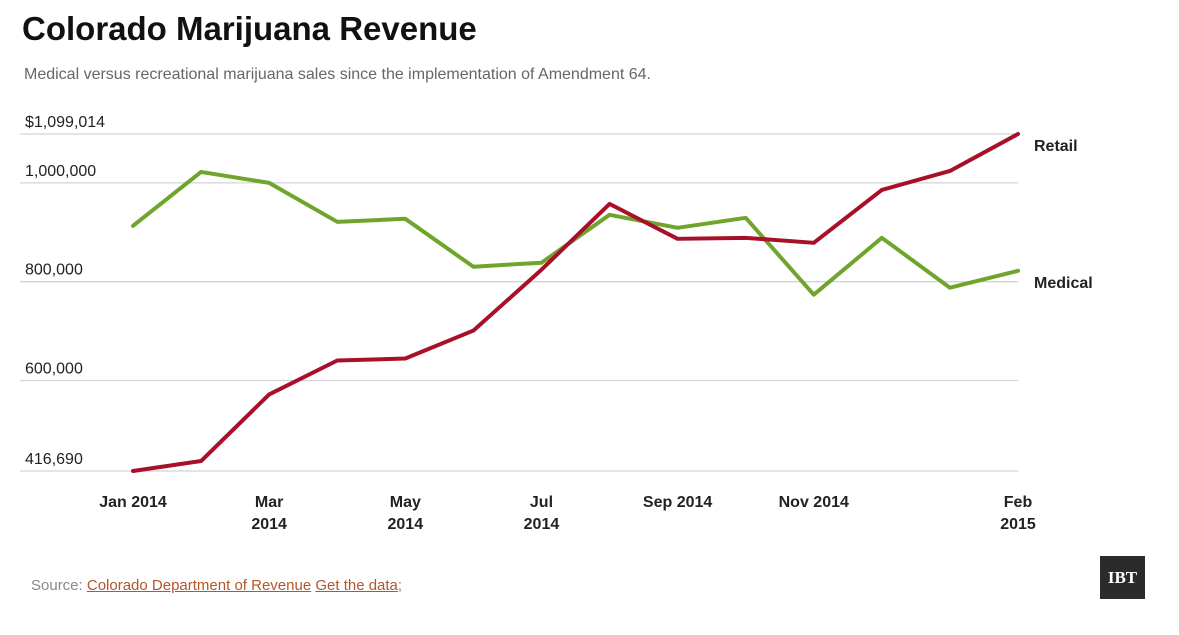  What do you see at coordinates (1018, 524) in the screenshot?
I see `x-tick-label: 2015` at bounding box center [1018, 524].